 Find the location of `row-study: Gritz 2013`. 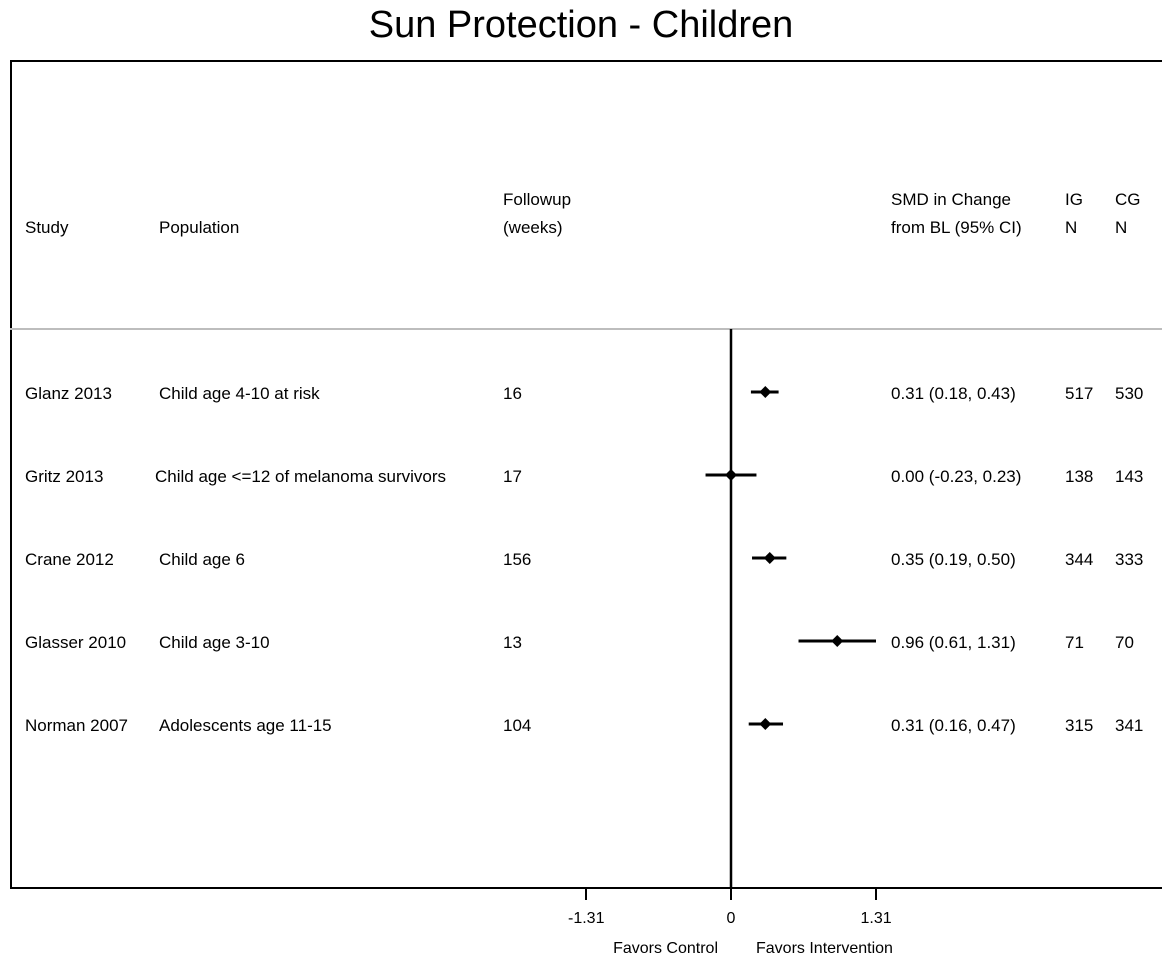

row-study: Gritz 2013 is located at coordinates (64, 476).